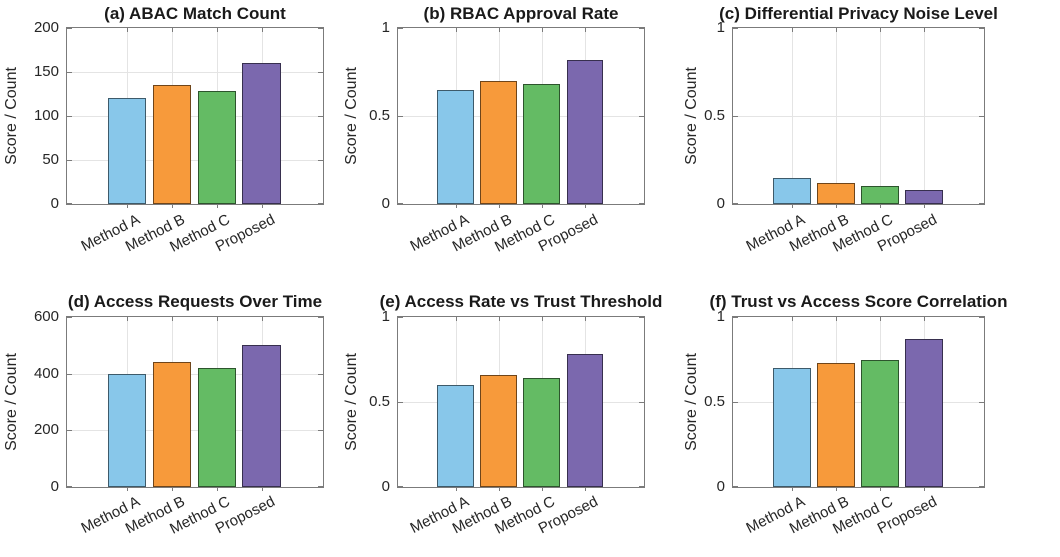 The width and height of the screenshot is (1060, 557). I want to click on subplot-b-plot-area, so click(521, 116).